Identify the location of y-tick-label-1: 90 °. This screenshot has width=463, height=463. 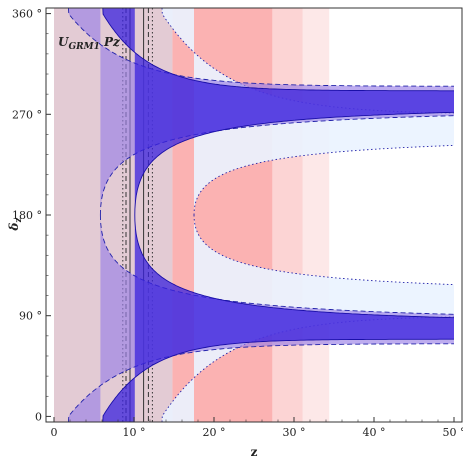
(30, 316).